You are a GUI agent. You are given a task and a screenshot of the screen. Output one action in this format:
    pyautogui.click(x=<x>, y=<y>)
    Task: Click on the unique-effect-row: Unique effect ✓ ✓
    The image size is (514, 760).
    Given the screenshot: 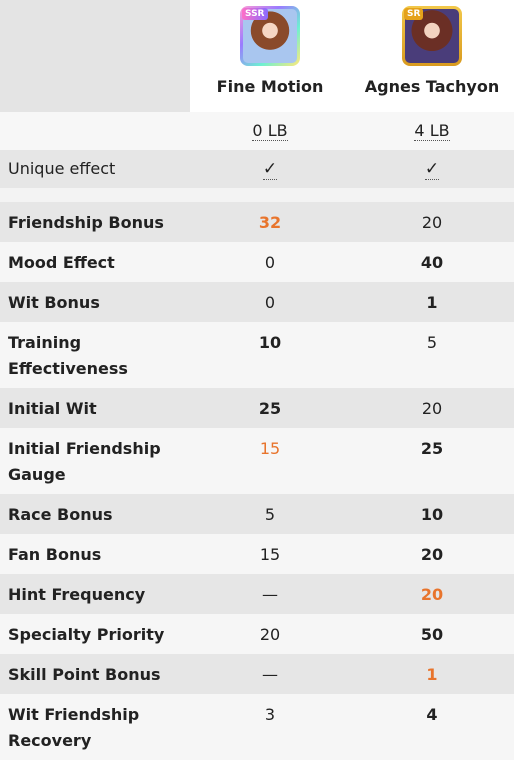 What is the action you would take?
    pyautogui.click(x=257, y=169)
    